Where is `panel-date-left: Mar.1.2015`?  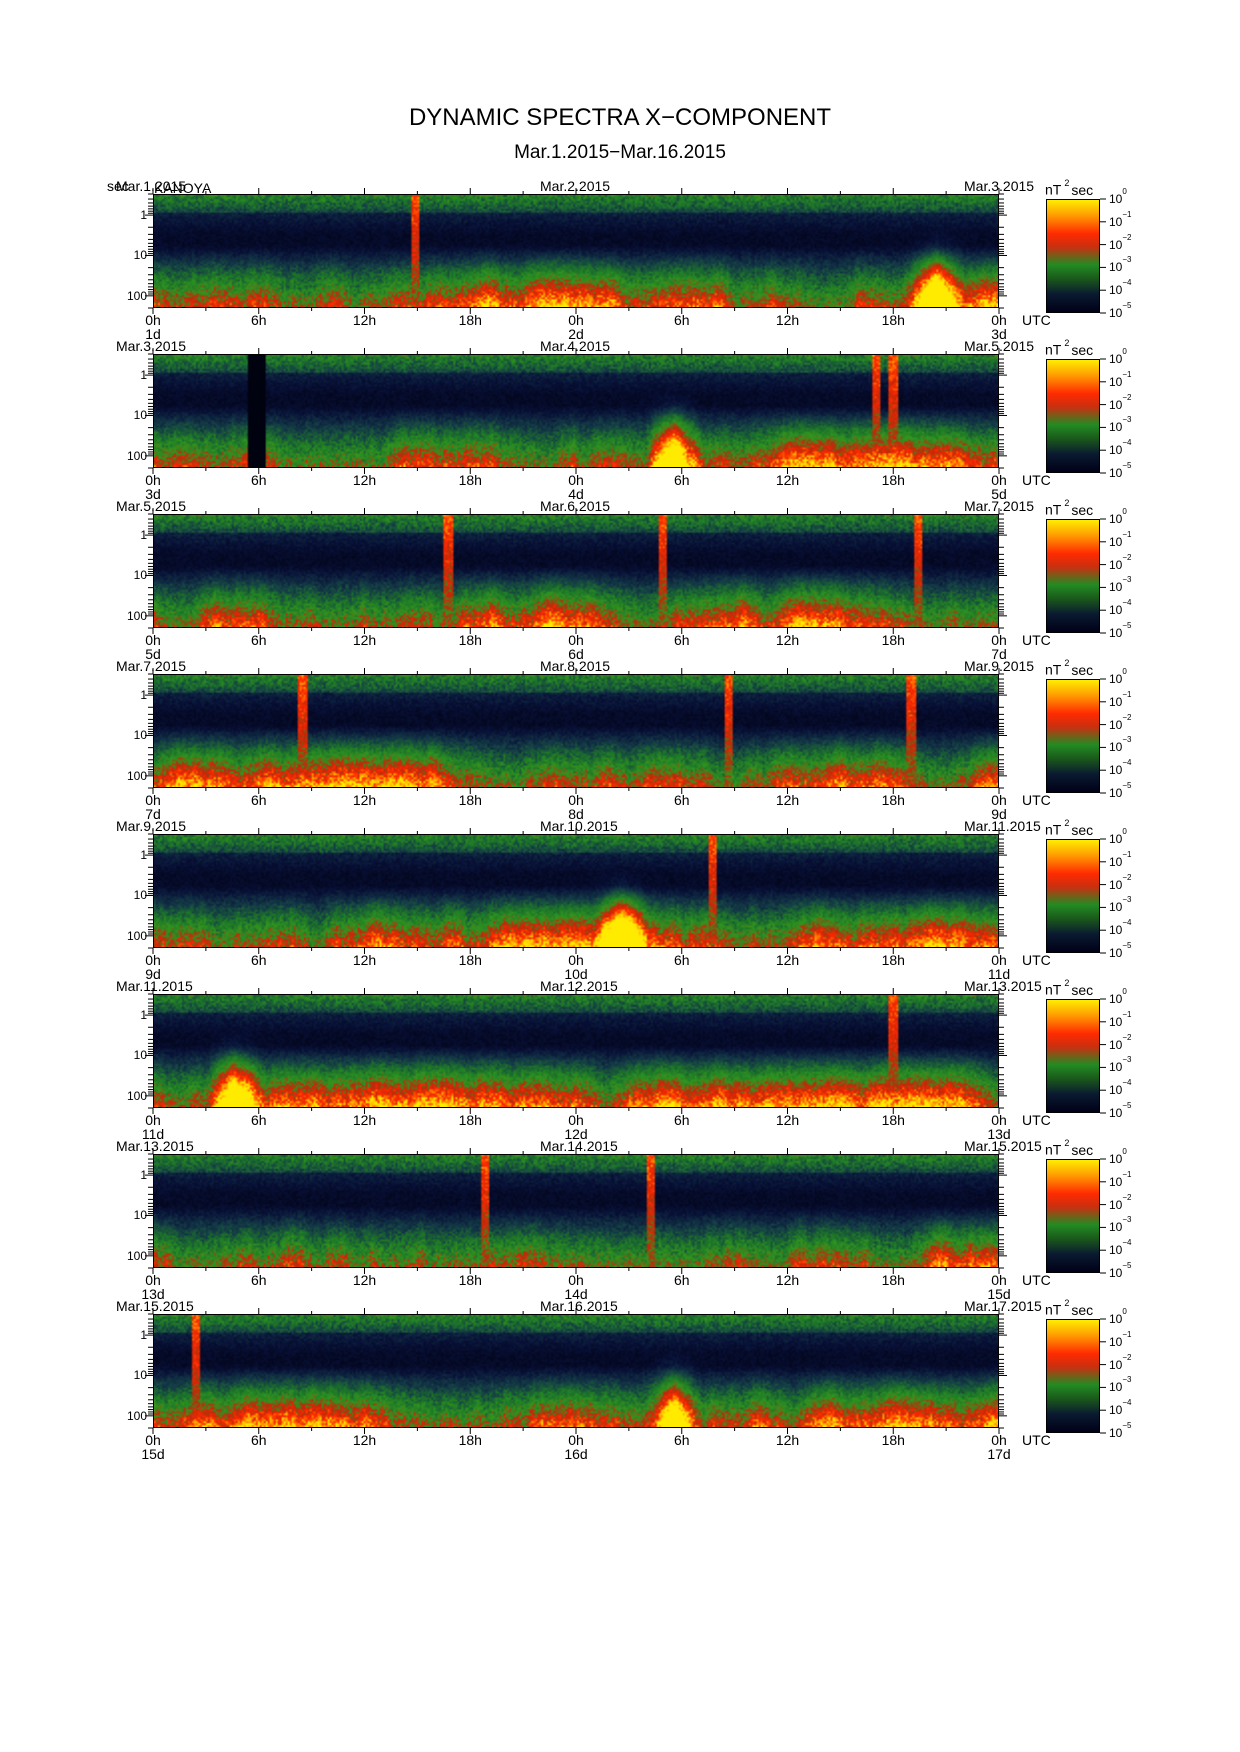
panel-date-left: Mar.1.2015 is located at coordinates (151, 186).